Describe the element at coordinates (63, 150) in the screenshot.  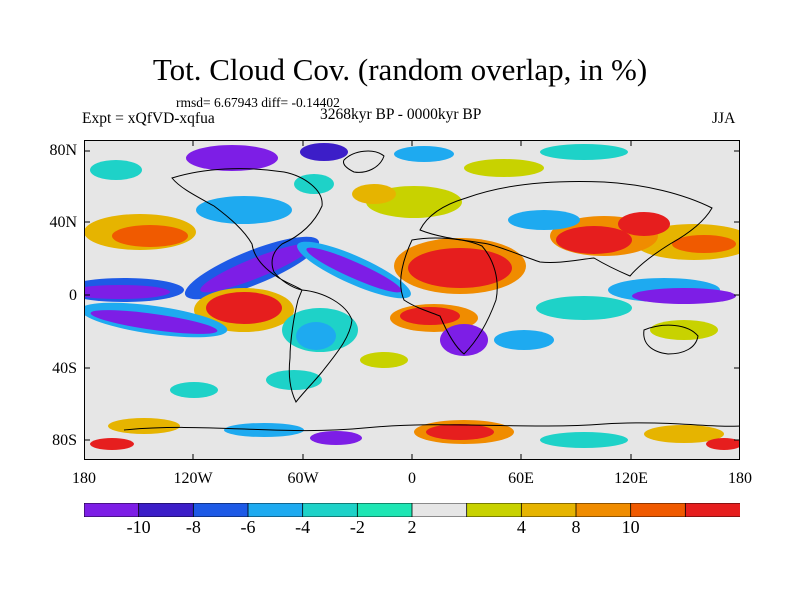
I see `lat-tick-label: 80N` at that location.